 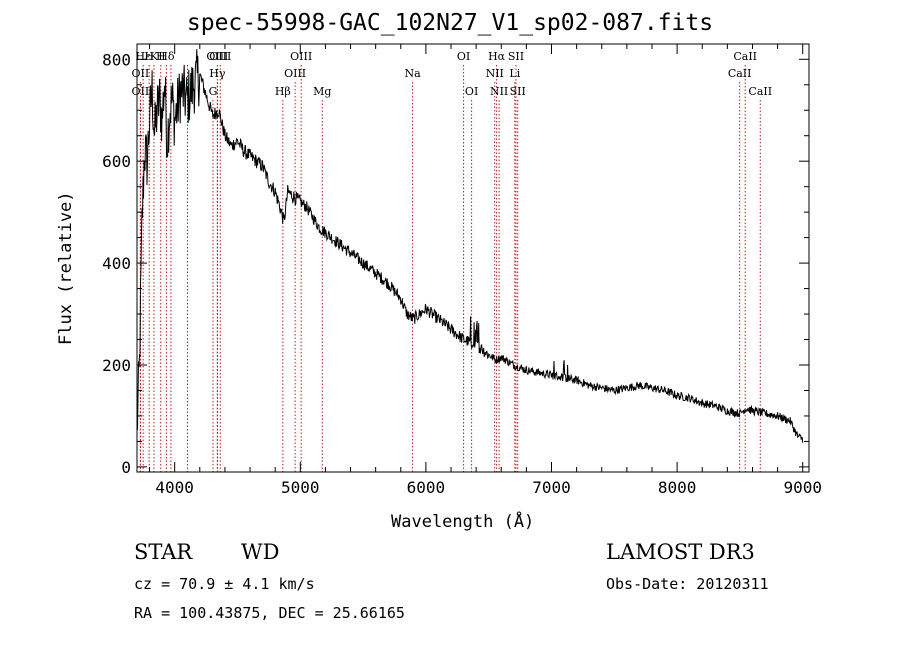 I want to click on line-label: Hγ, so click(x=217, y=73).